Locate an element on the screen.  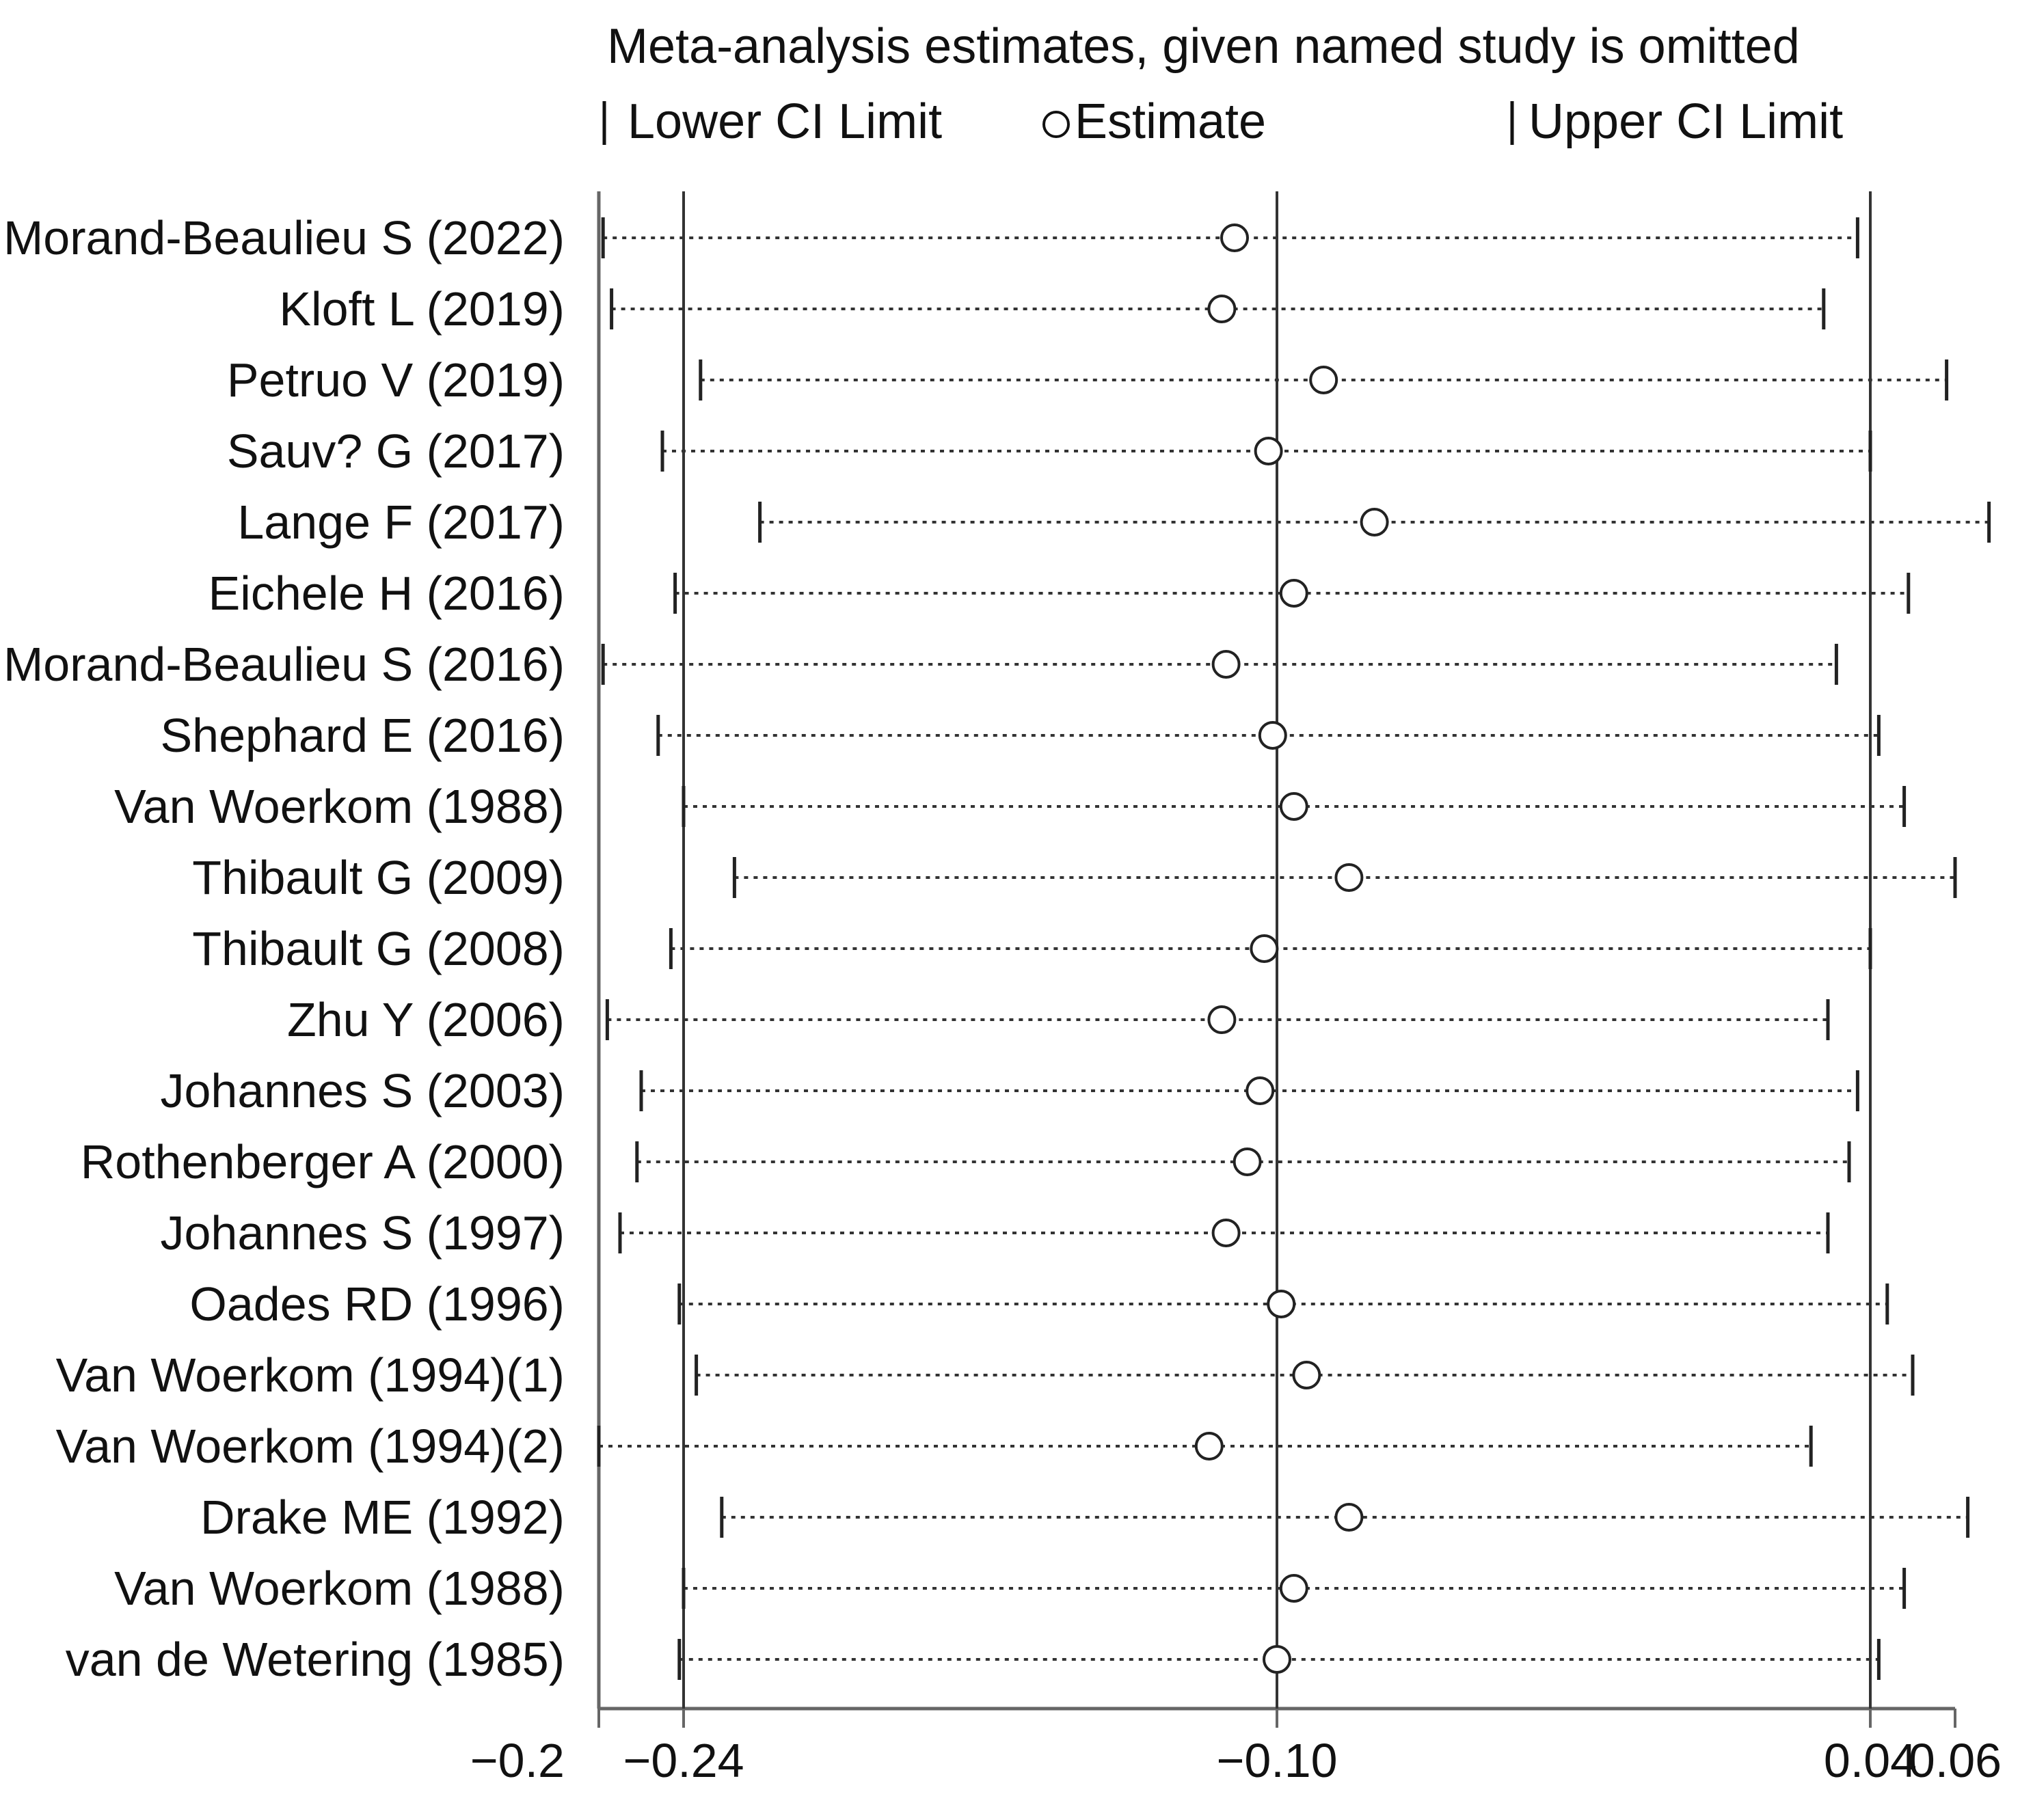
study-row: Thibault G (2009) is located at coordinates (1074, 877).